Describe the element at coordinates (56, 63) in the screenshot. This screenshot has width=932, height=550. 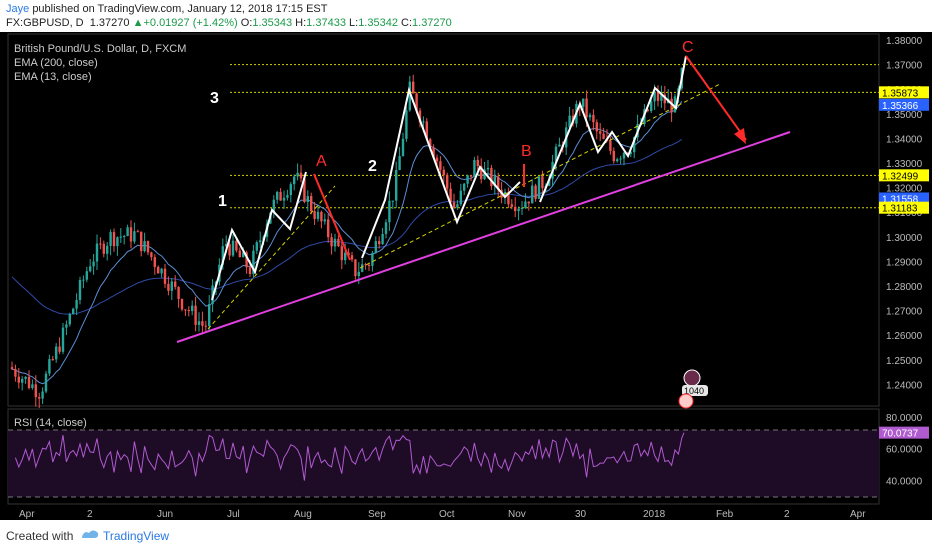
I see `ema200-legend: EMA (200, close)` at that location.